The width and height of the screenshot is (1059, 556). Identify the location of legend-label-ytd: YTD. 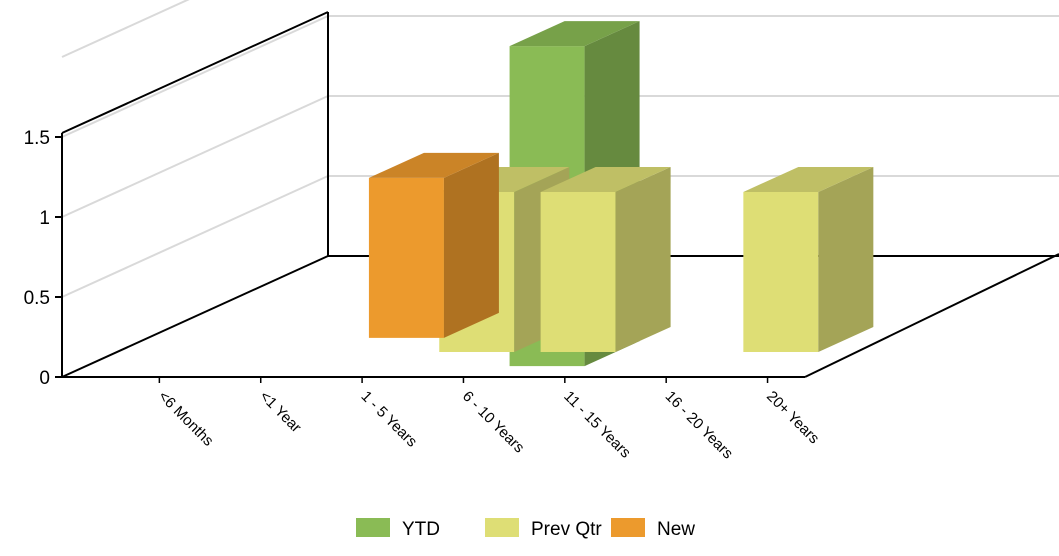
(421, 529).